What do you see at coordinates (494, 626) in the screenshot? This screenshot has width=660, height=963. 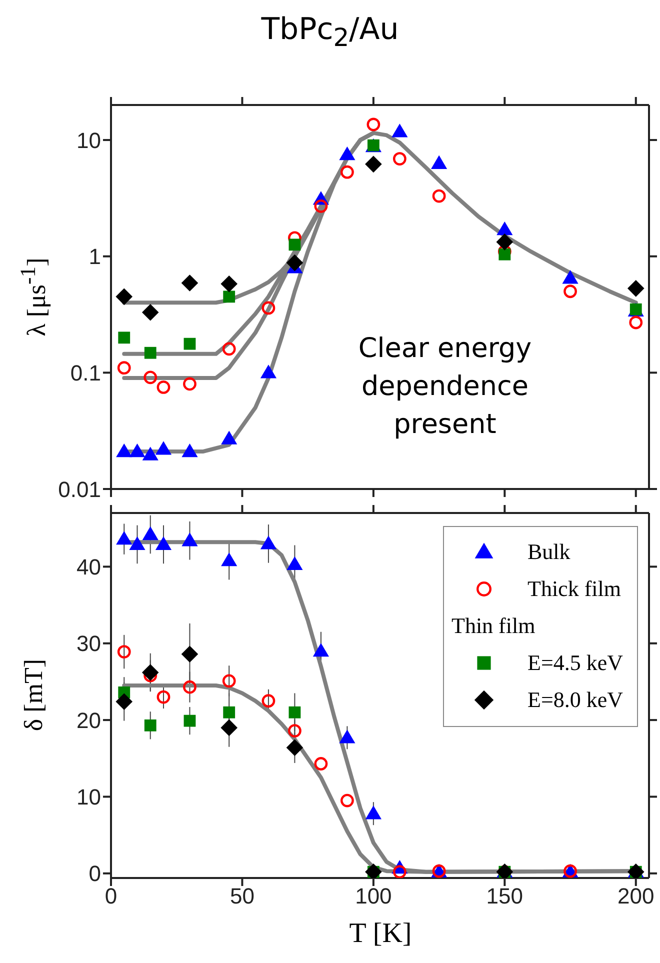 I see `legend-title: Thin film` at bounding box center [494, 626].